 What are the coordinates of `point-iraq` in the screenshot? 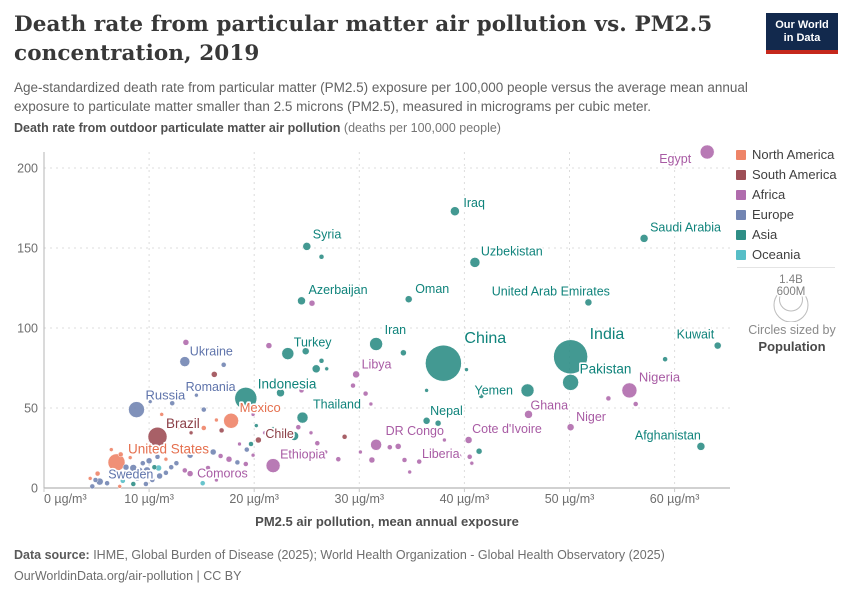 It's located at (455, 211).